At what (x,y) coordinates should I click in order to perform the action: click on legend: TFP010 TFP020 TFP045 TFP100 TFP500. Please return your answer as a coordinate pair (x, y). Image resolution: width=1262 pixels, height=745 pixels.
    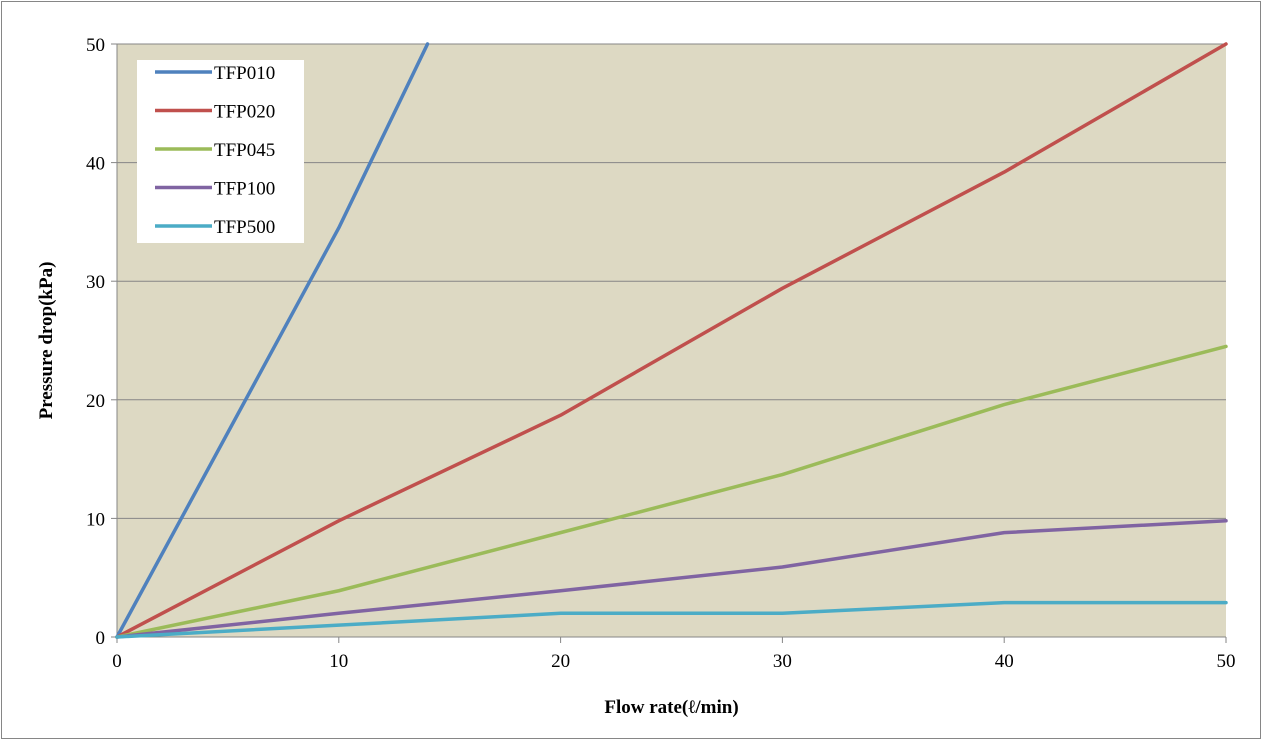
    Looking at the image, I should click on (220, 151).